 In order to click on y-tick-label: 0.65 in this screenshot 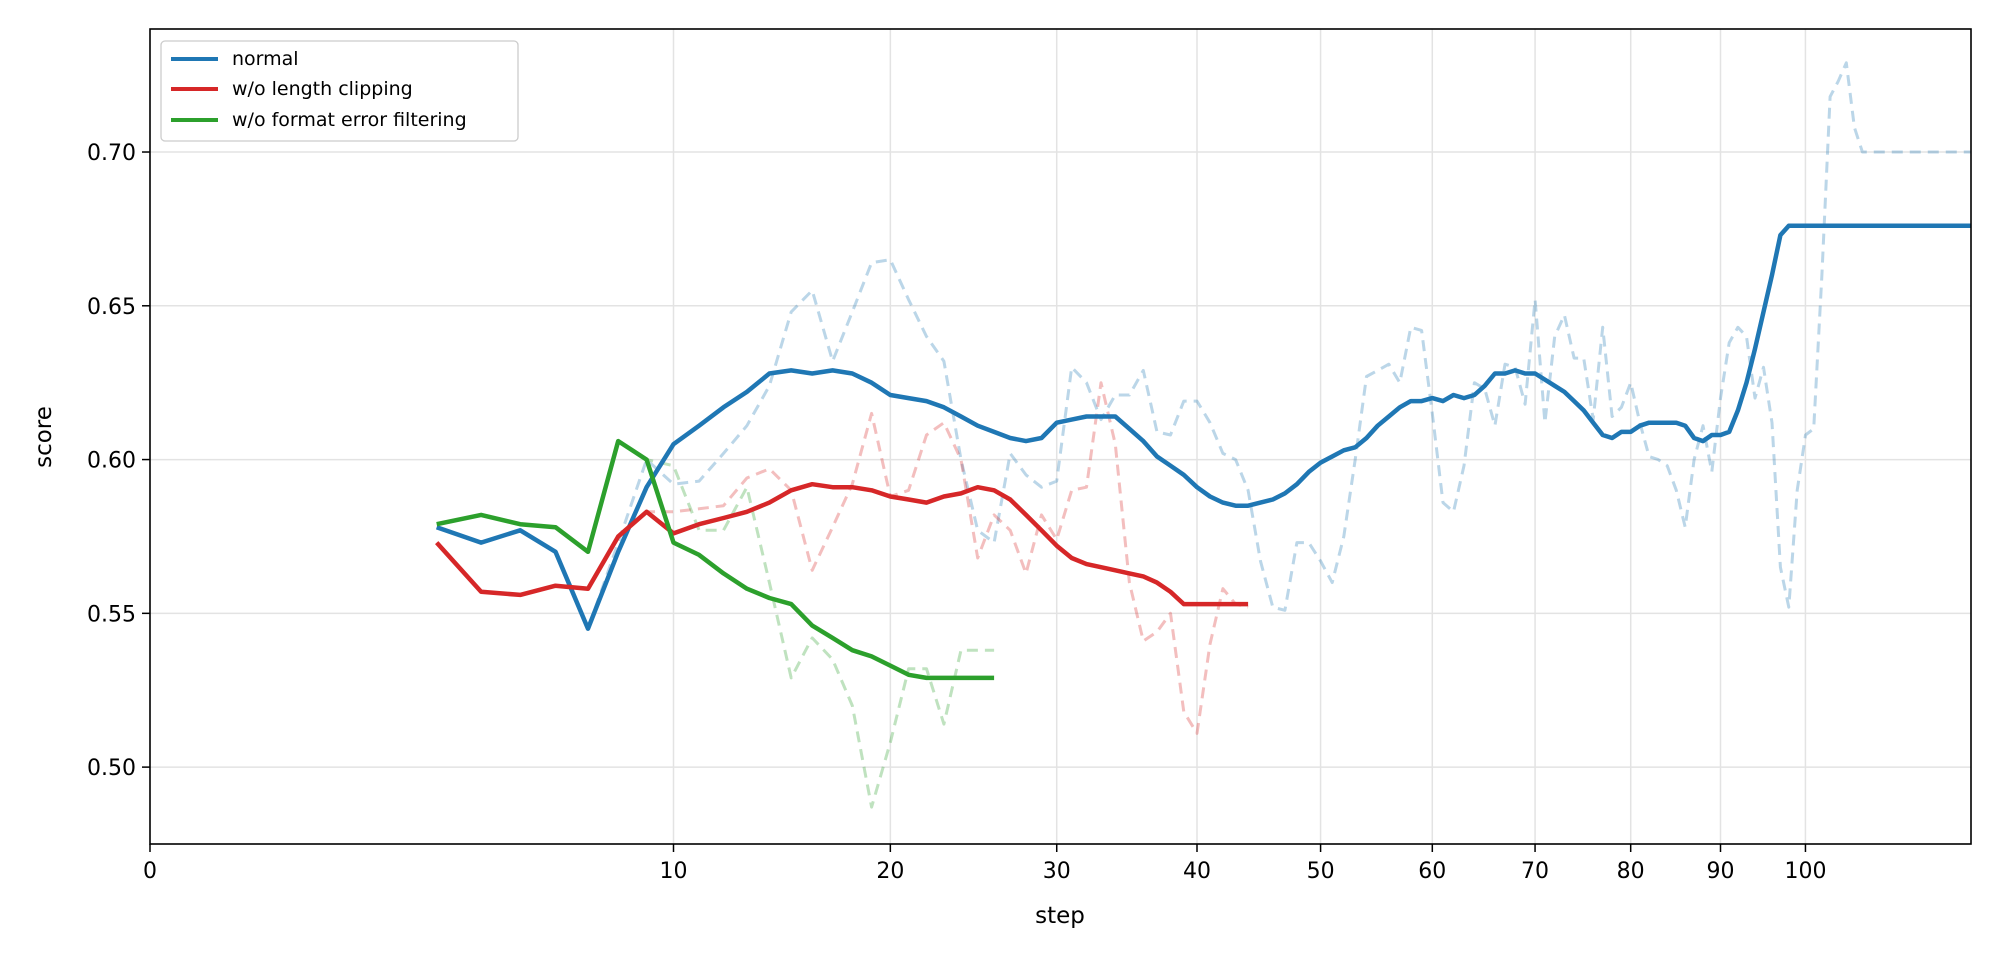, I will do `click(111, 307)`.